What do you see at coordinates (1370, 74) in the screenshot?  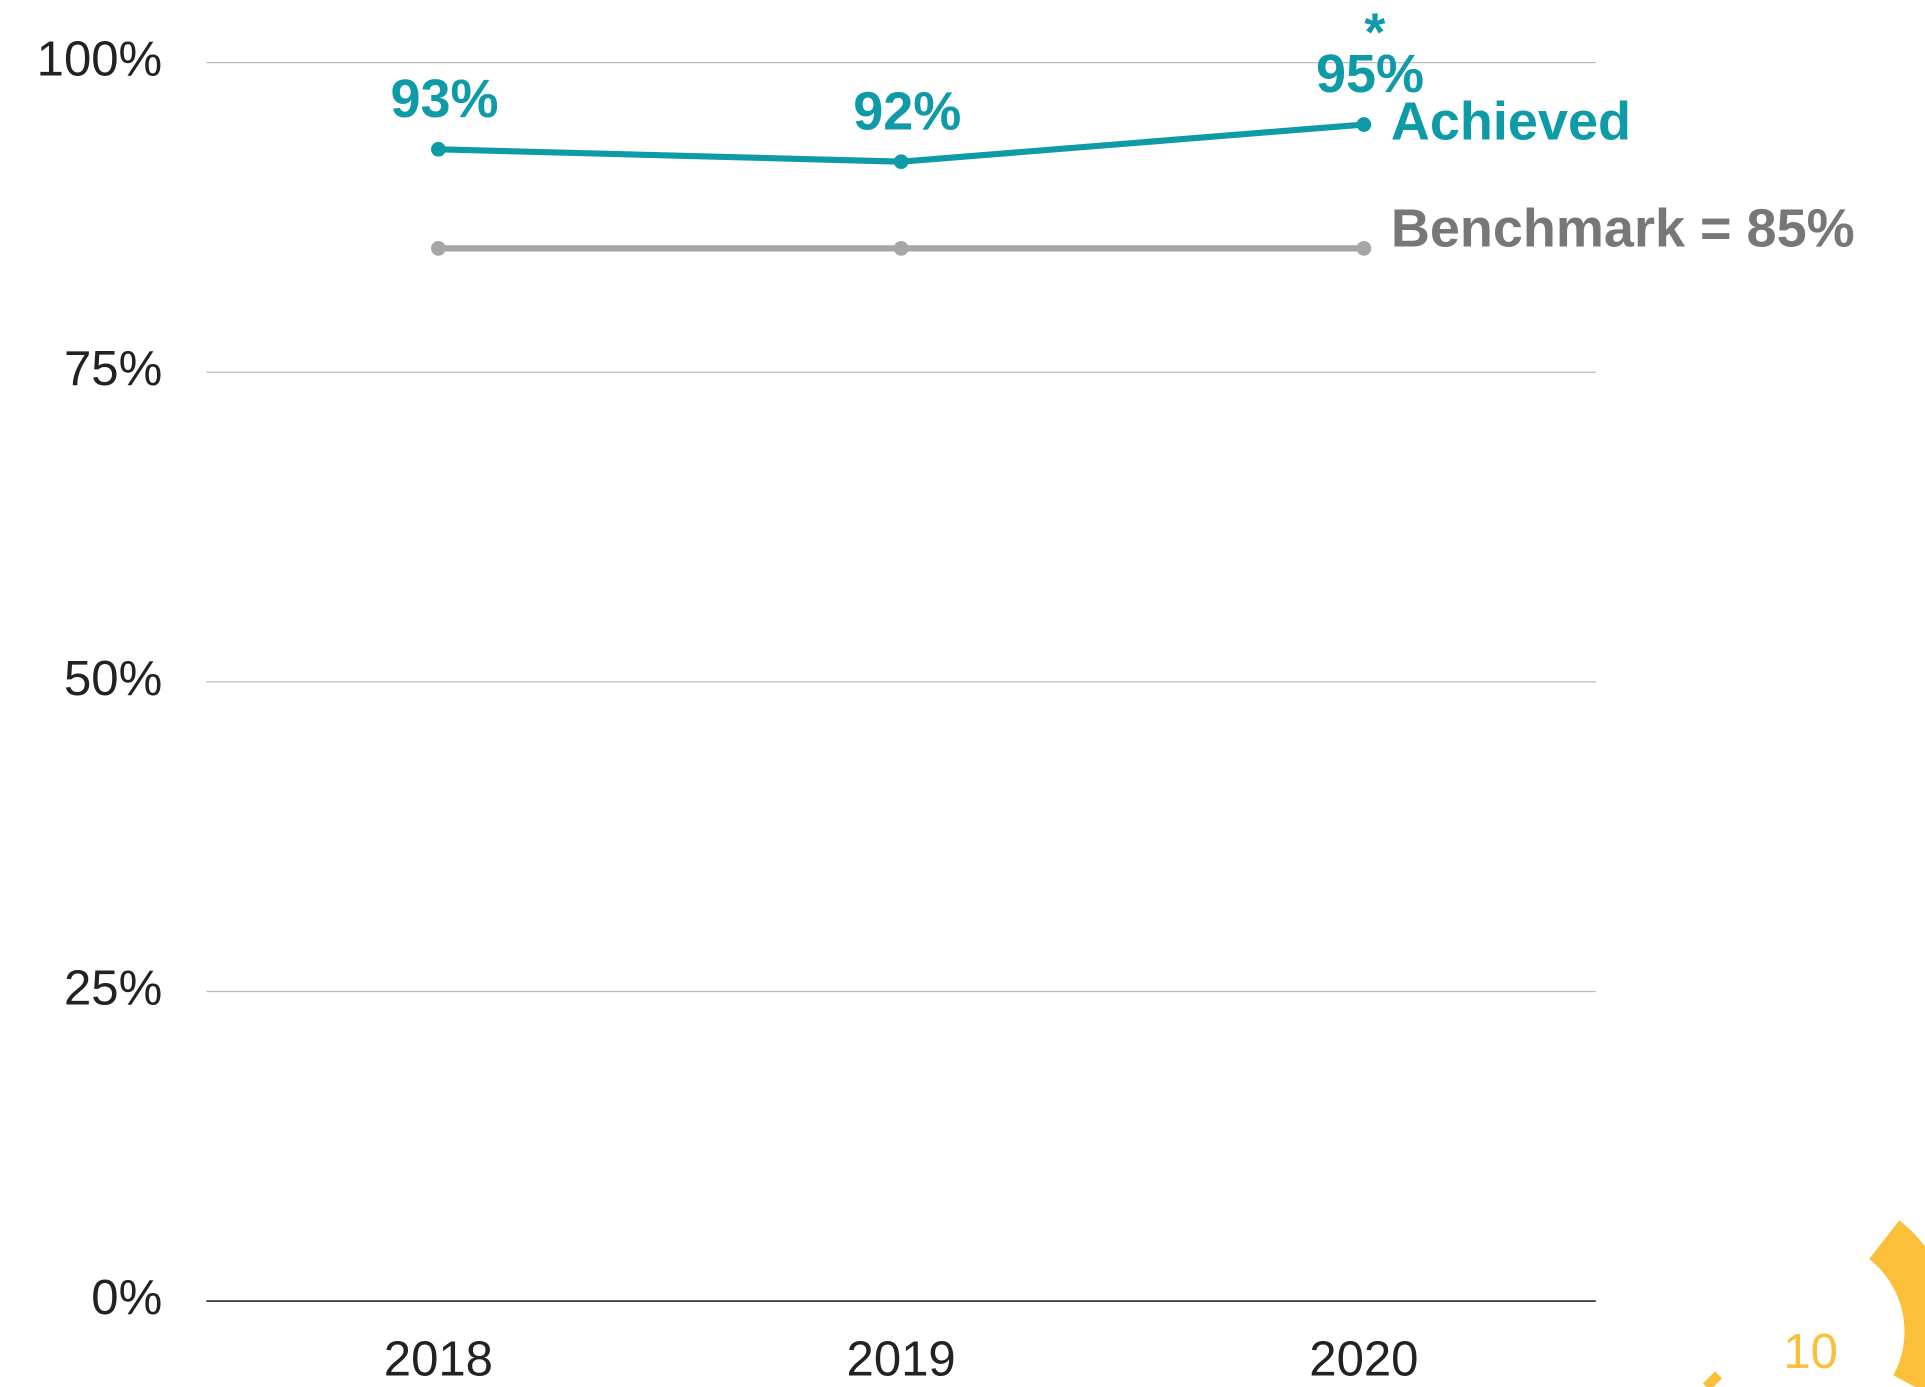 I see `data-label: 95%` at bounding box center [1370, 74].